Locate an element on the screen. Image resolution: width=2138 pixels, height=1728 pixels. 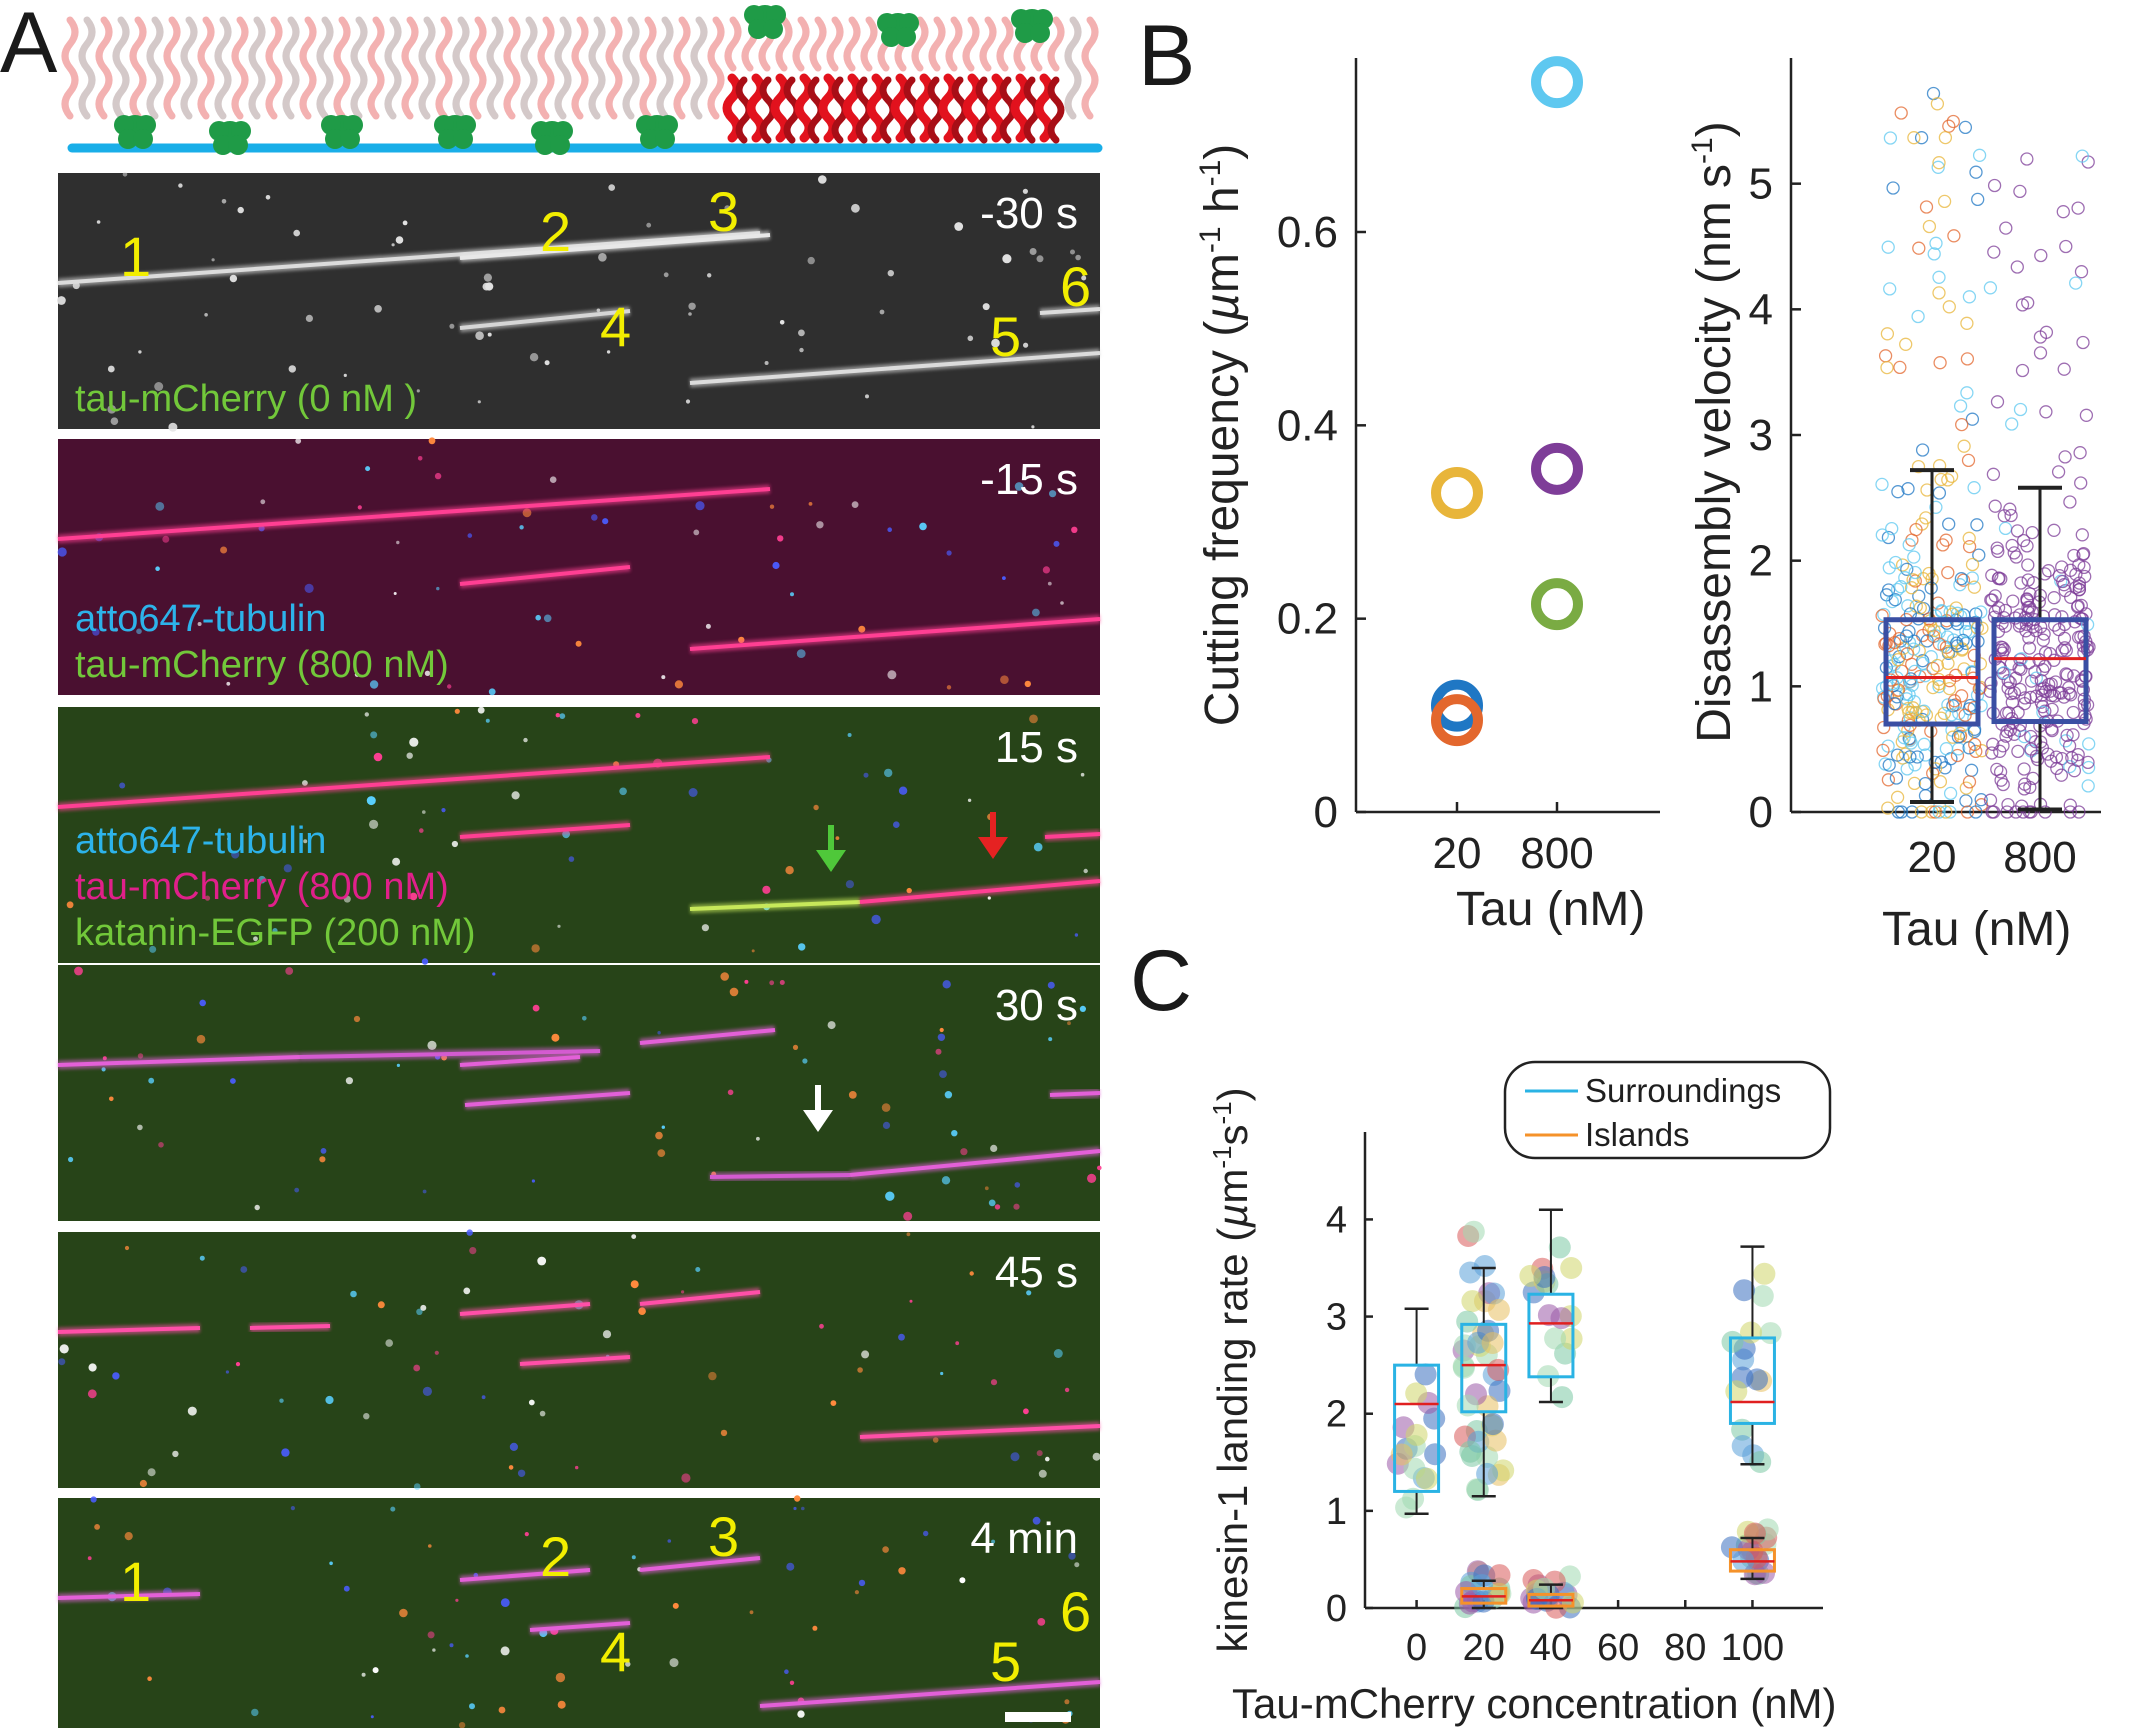
data-points is located at coordinates (1507, 401).